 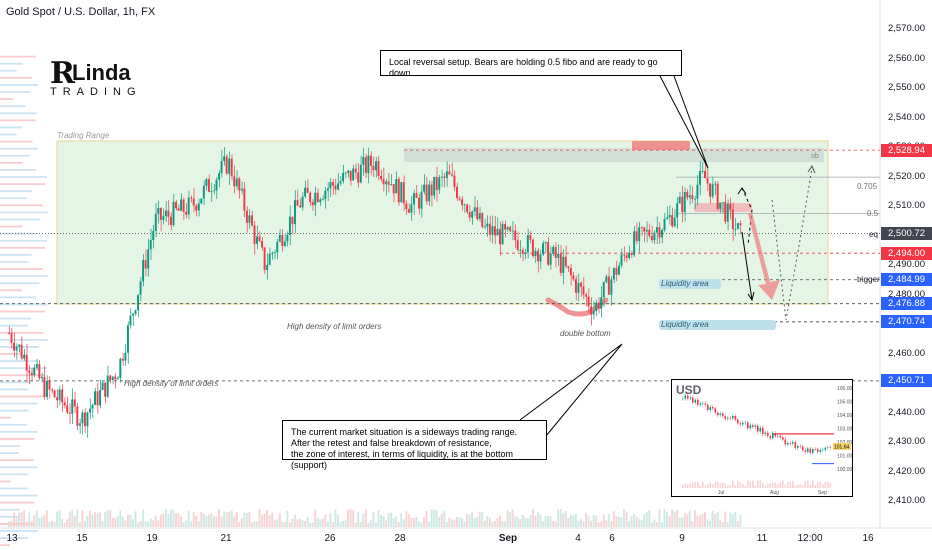 What do you see at coordinates (612, 538) in the screenshot?
I see `time-tick-label: 6` at bounding box center [612, 538].